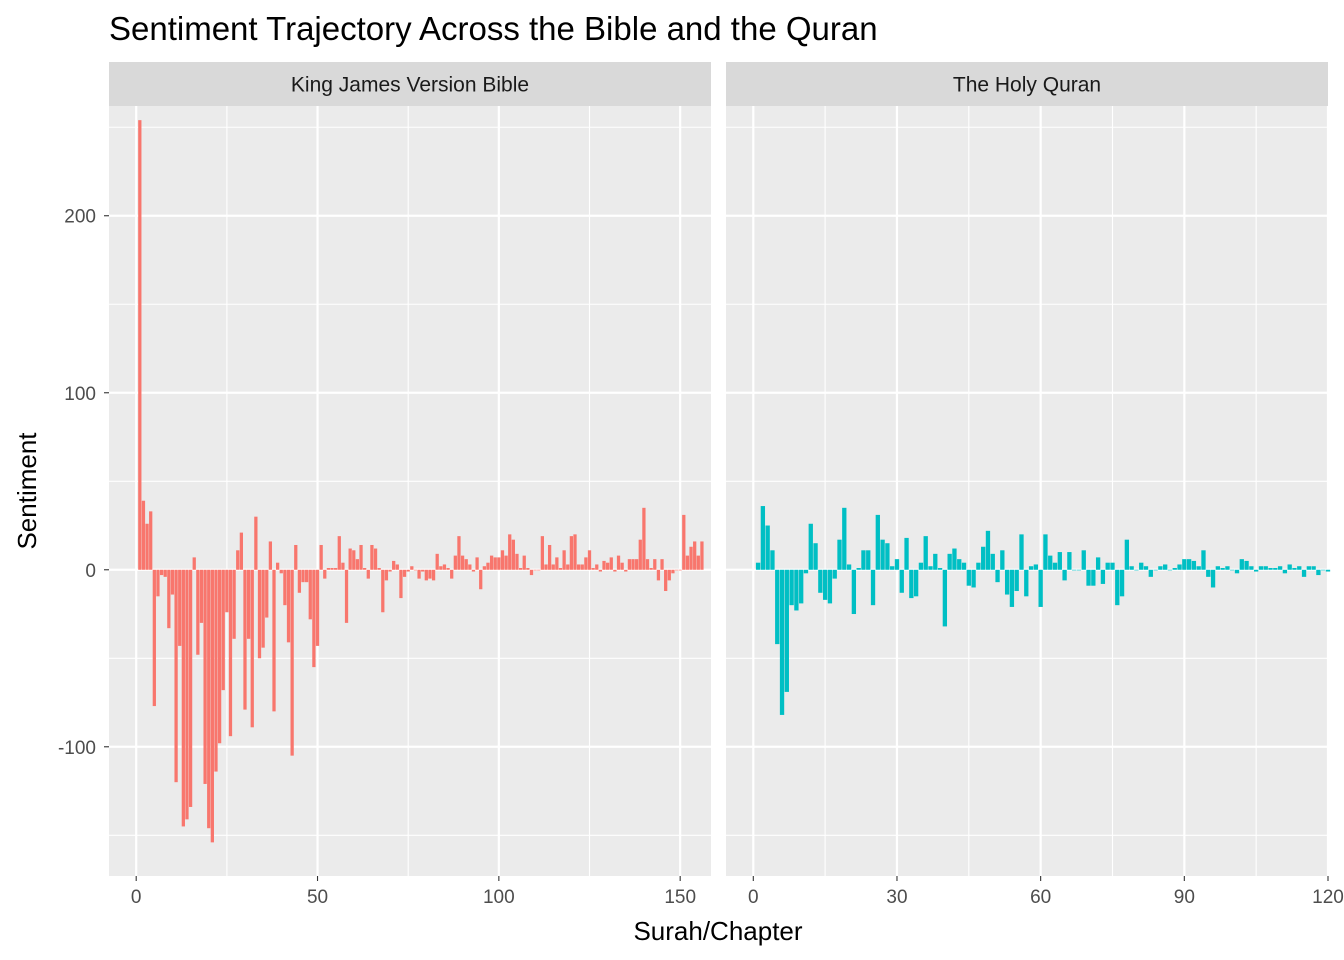 This screenshot has height=960, width=1344. What do you see at coordinates (317, 897) in the screenshot?
I see `x-tick-label: 50` at bounding box center [317, 897].